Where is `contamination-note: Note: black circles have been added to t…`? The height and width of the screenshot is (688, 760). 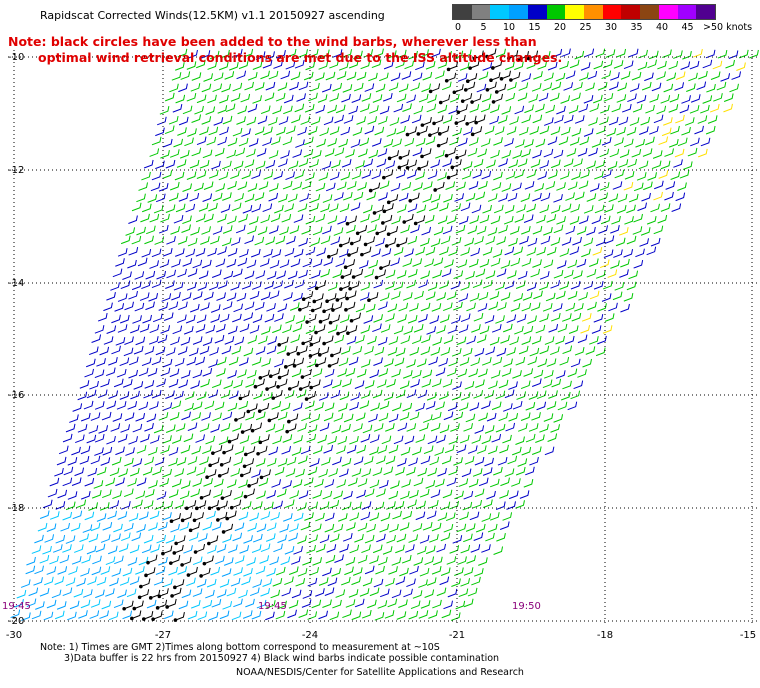 contamination-note: Note: black circles have been added to t… is located at coordinates (285, 50).